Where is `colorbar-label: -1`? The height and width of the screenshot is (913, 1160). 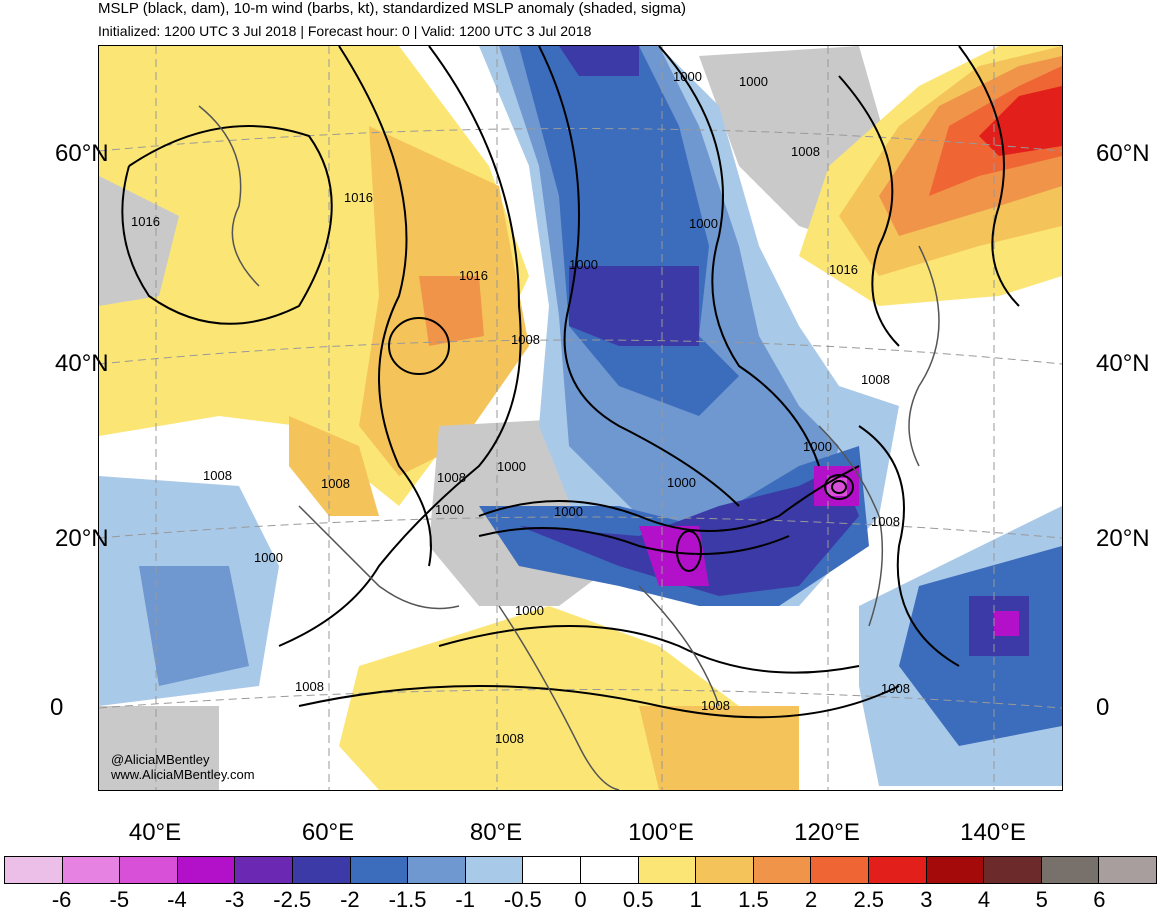
colorbar-label: -1 is located at coordinates (465, 899).